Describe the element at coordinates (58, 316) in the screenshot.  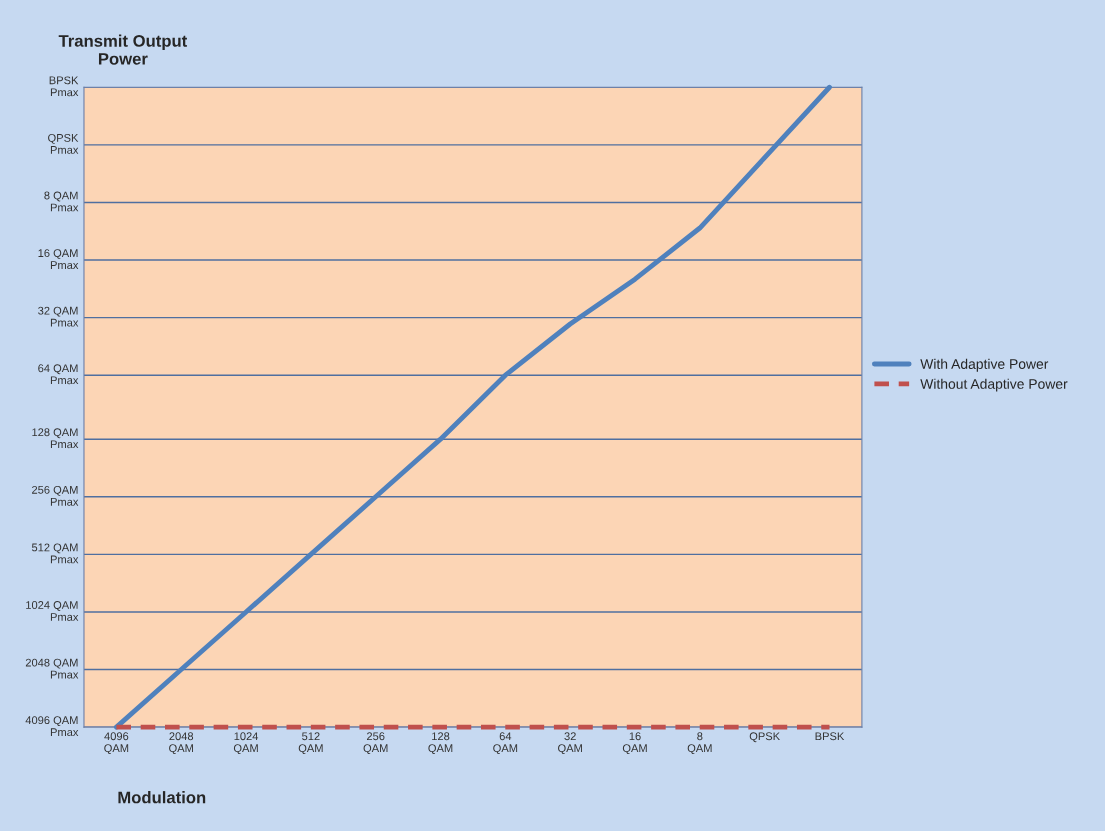
I see `ref-line-label: 32 QAM Pmax` at that location.